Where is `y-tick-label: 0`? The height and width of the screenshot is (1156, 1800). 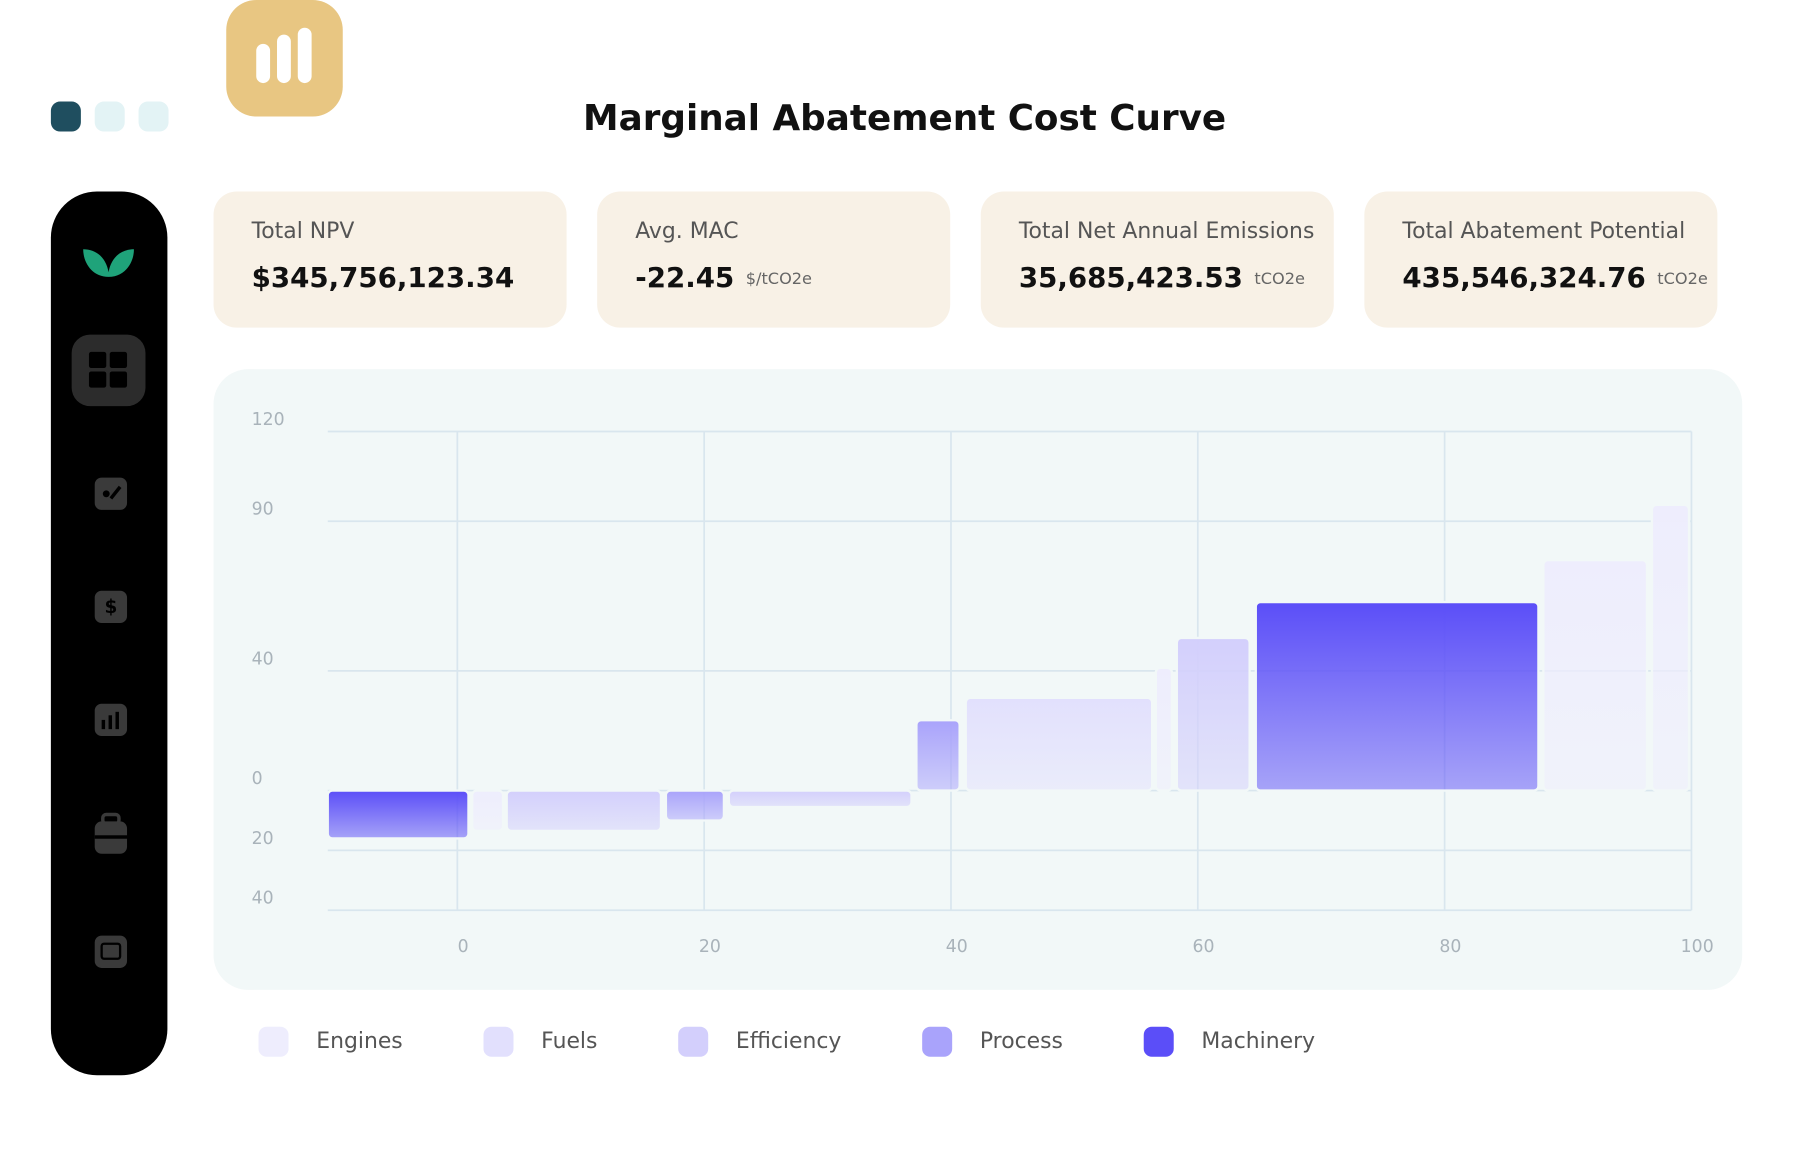 y-tick-label: 0 is located at coordinates (257, 779).